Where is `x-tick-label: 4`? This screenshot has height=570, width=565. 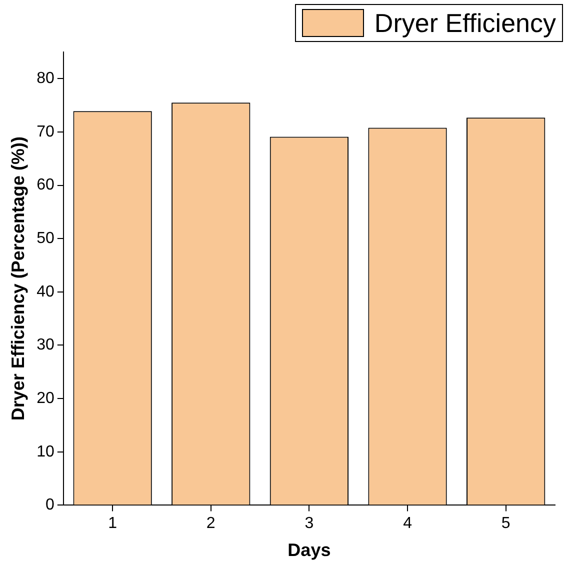
x-tick-label: 4 is located at coordinates (407, 523).